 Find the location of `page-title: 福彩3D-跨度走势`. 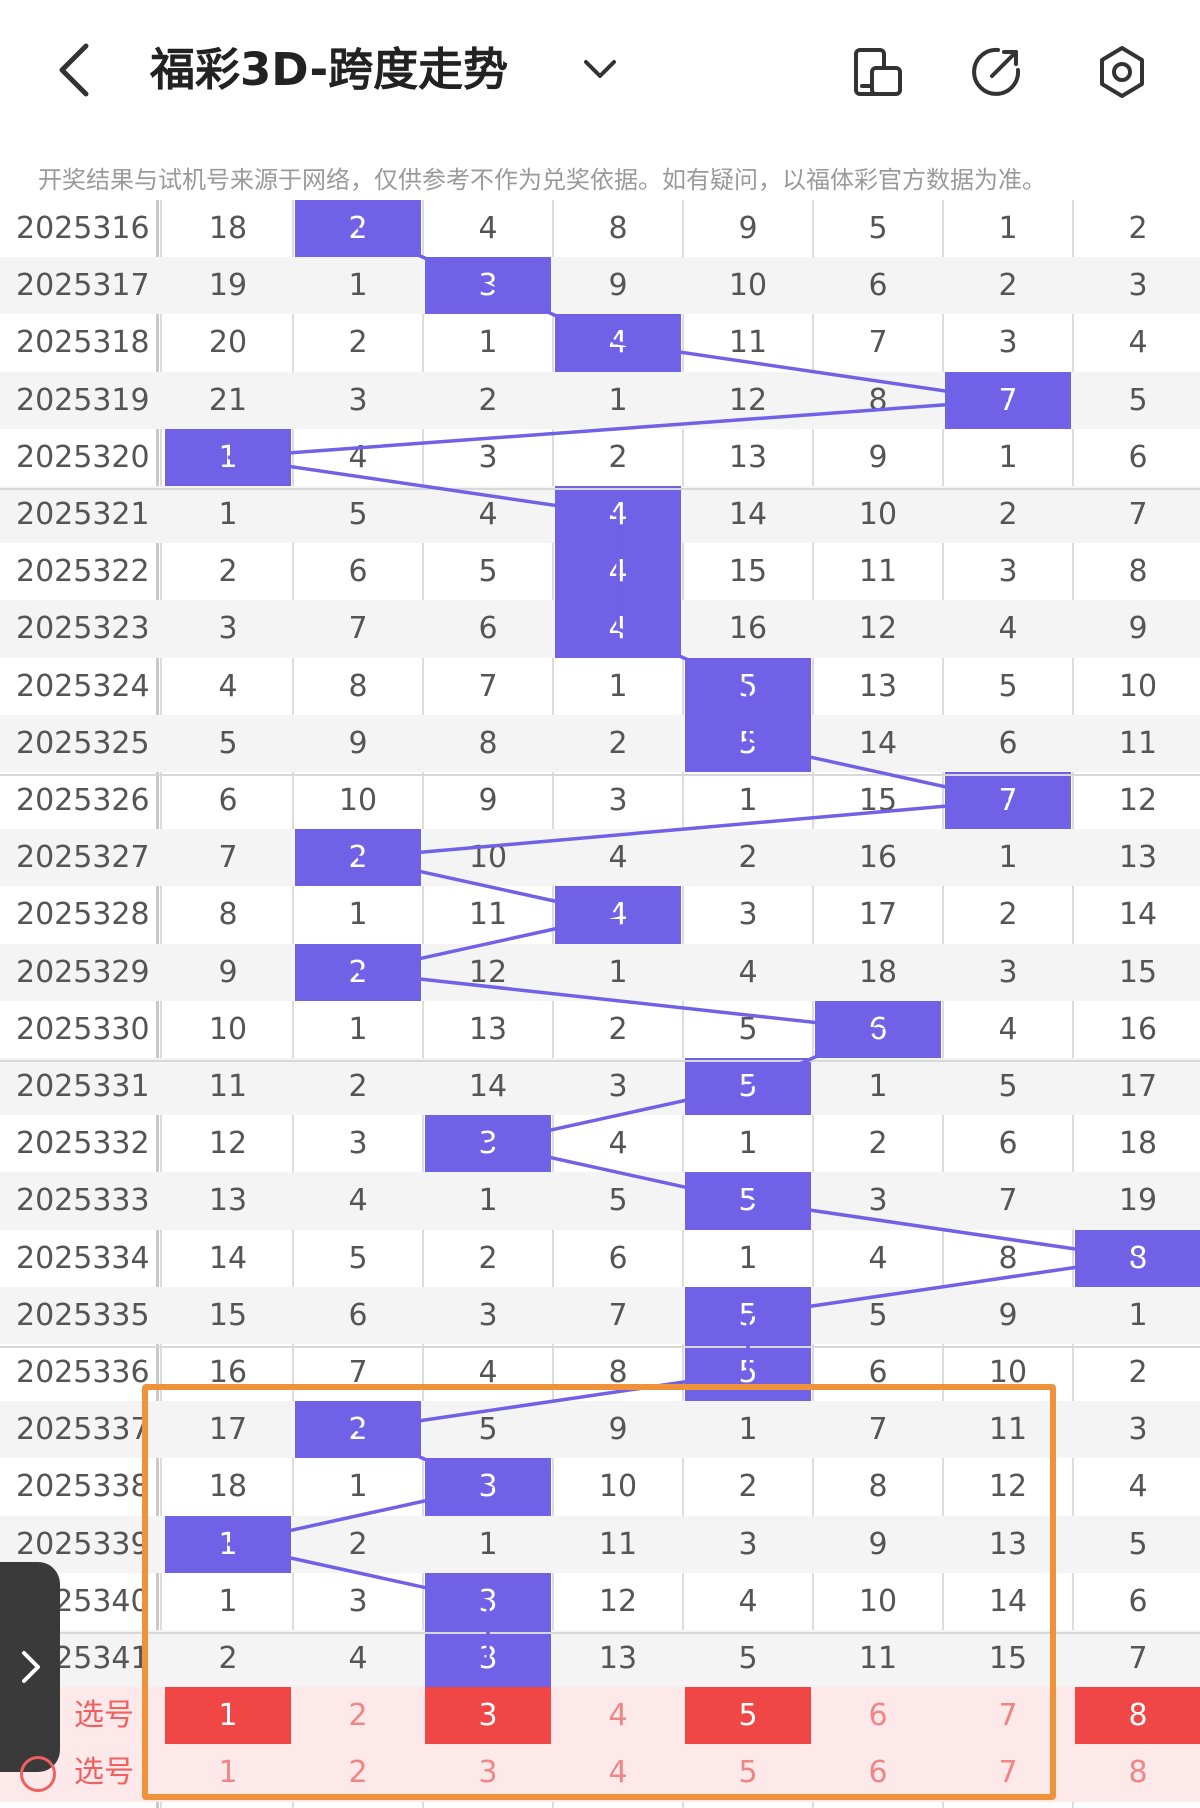

page-title: 福彩3D-跨度走势 is located at coordinates (329, 69).